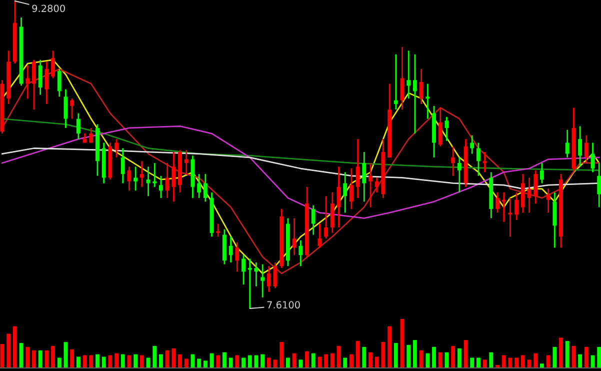 This screenshot has width=601, height=371. I want to click on annotation: 7.6100, so click(283, 305).